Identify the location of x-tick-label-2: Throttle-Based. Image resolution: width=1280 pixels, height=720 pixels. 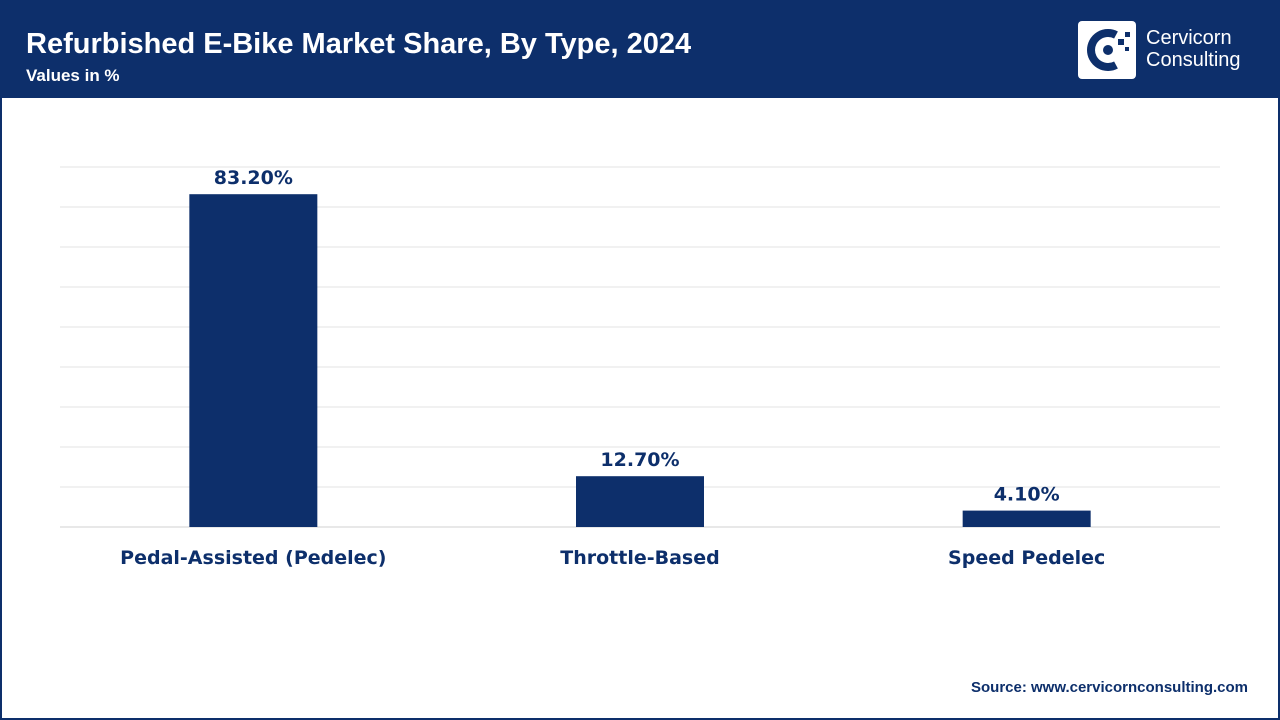
(639, 558).